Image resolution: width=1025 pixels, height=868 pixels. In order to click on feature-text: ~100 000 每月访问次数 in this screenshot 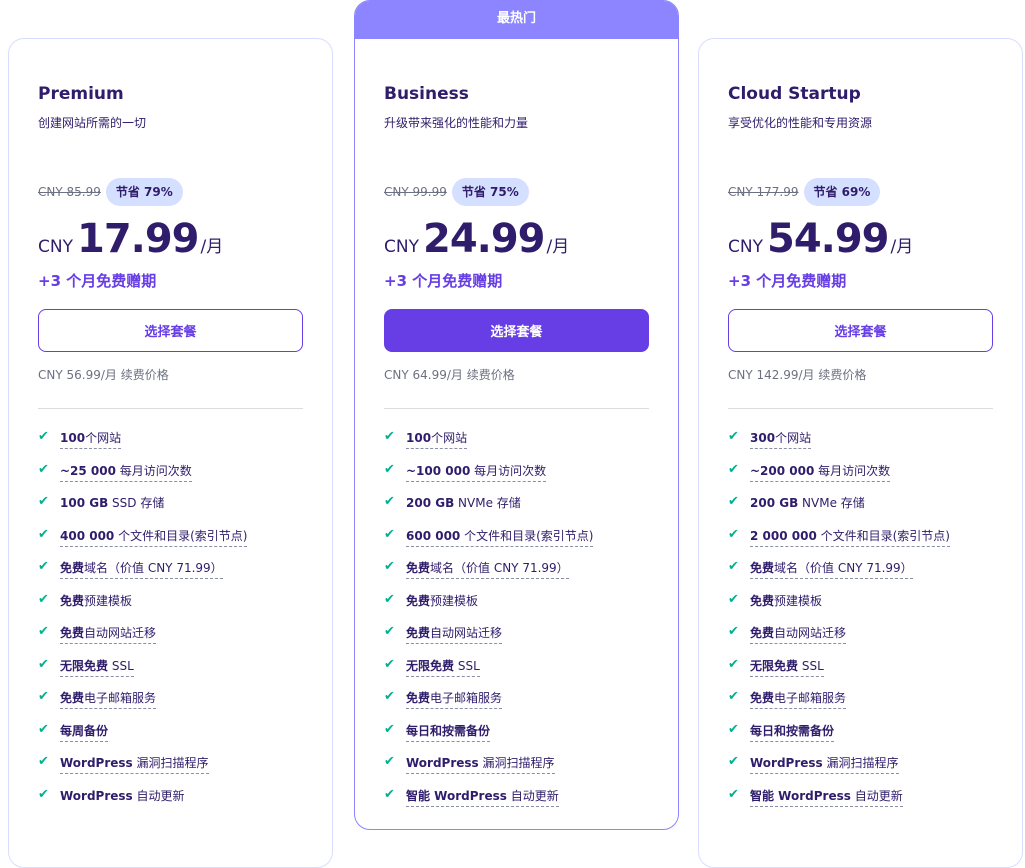, I will do `click(476, 472)`.